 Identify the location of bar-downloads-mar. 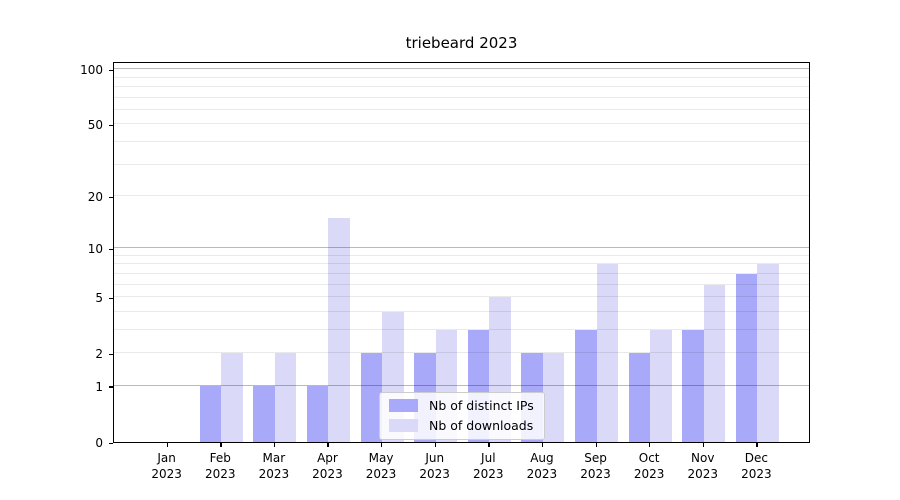
(285, 397).